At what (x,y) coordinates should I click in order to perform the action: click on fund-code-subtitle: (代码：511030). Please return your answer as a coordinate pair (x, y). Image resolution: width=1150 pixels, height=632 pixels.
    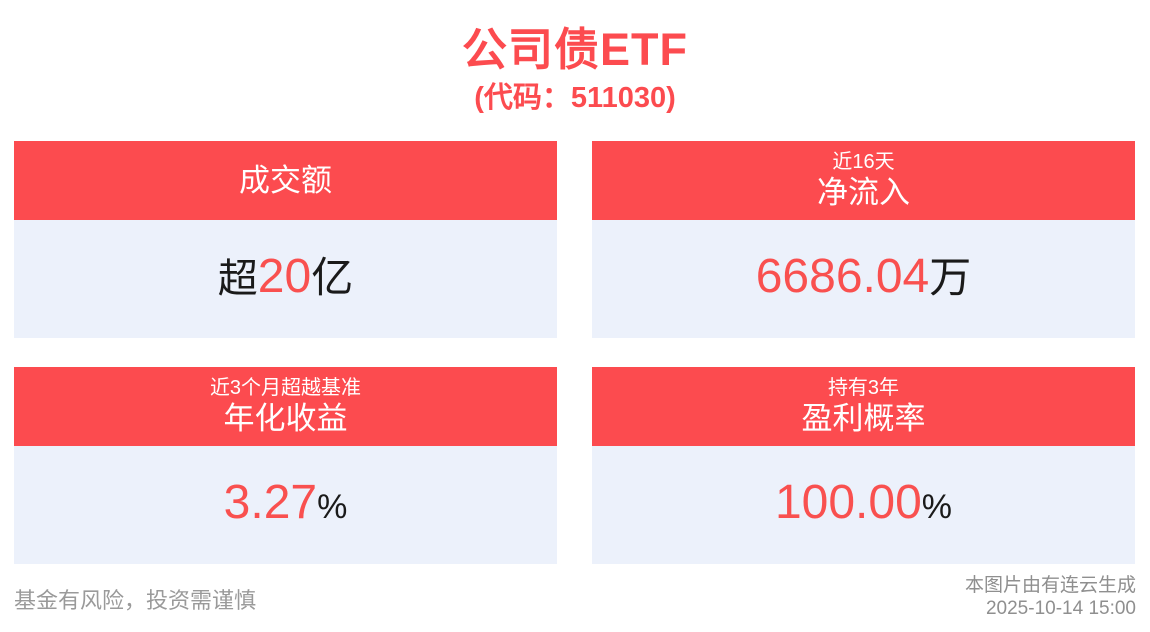
    Looking at the image, I should click on (575, 98).